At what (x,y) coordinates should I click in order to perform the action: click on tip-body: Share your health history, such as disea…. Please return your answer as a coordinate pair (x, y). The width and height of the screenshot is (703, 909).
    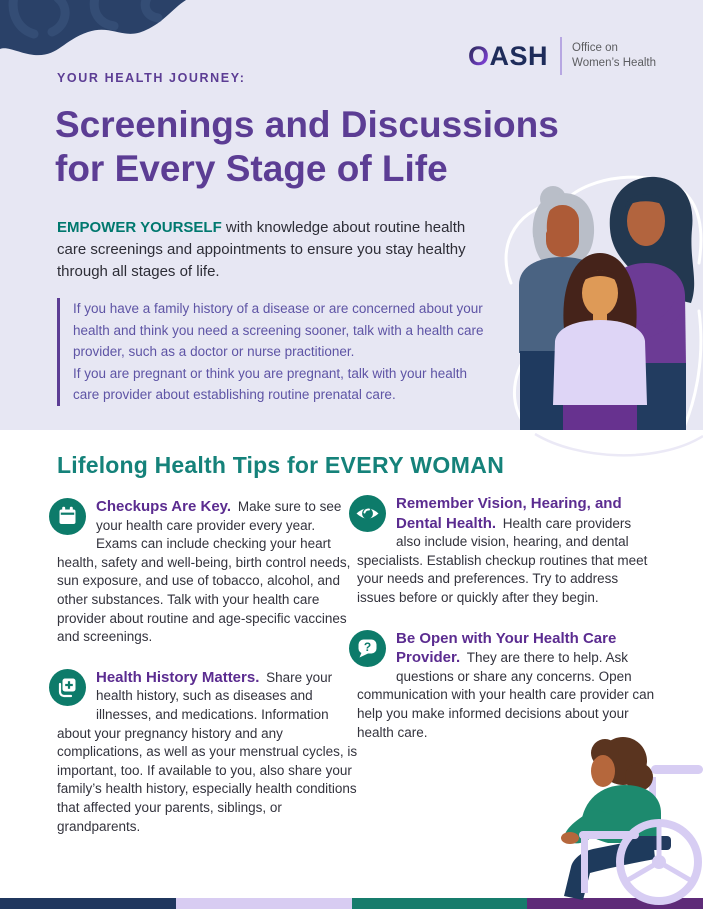
    Looking at the image, I should click on (207, 751).